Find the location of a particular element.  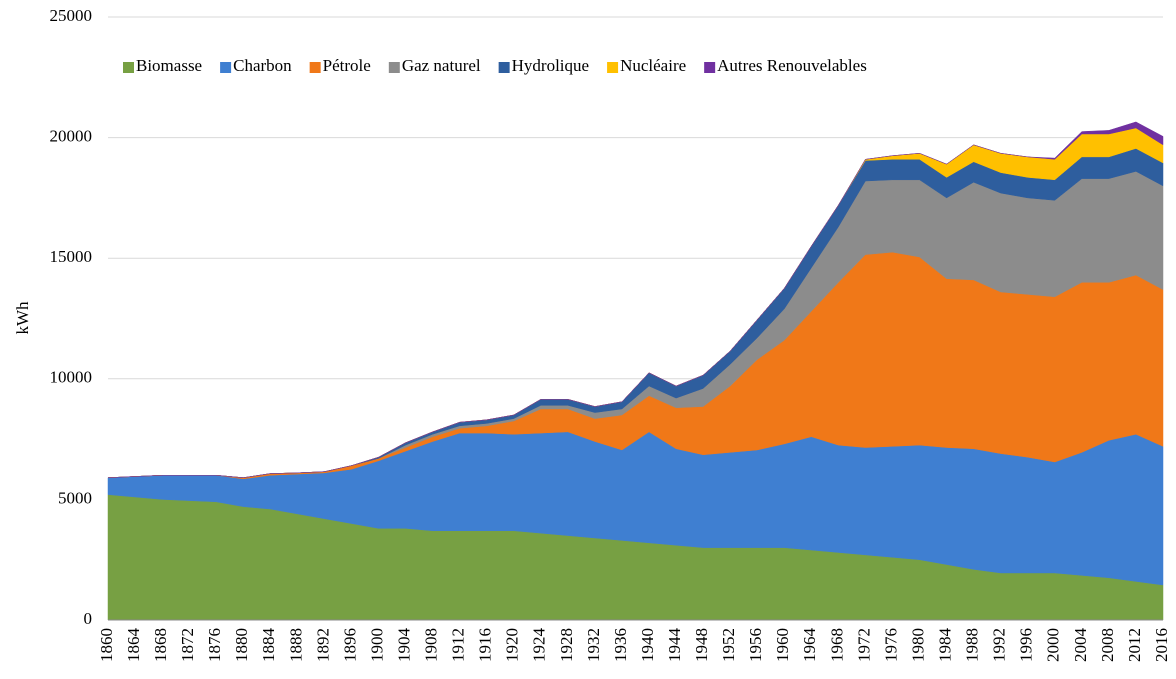

y-tick-label: 15000 is located at coordinates (71, 256).